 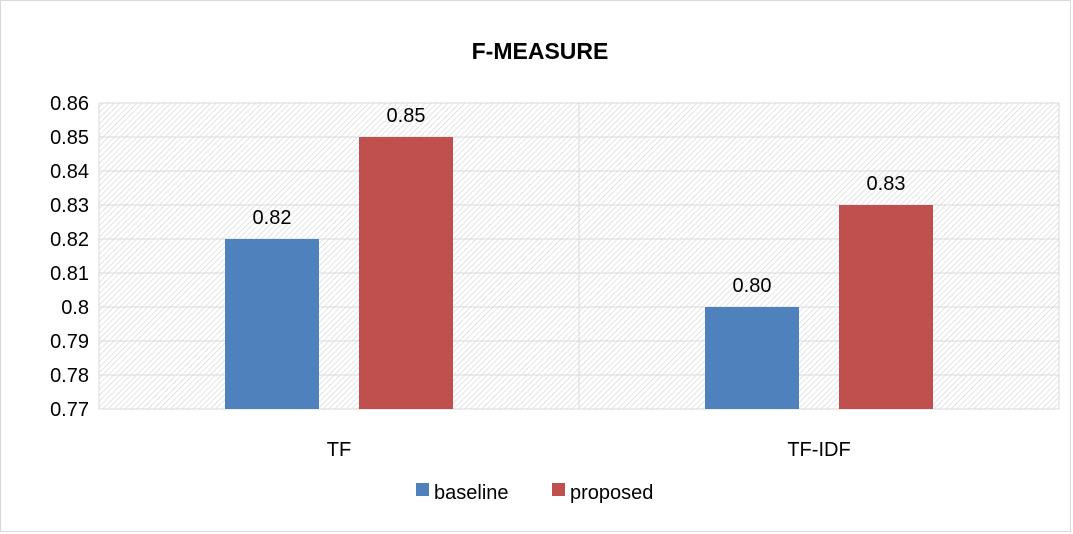 What do you see at coordinates (540, 51) in the screenshot?
I see `chart-title: F-MEASURE` at bounding box center [540, 51].